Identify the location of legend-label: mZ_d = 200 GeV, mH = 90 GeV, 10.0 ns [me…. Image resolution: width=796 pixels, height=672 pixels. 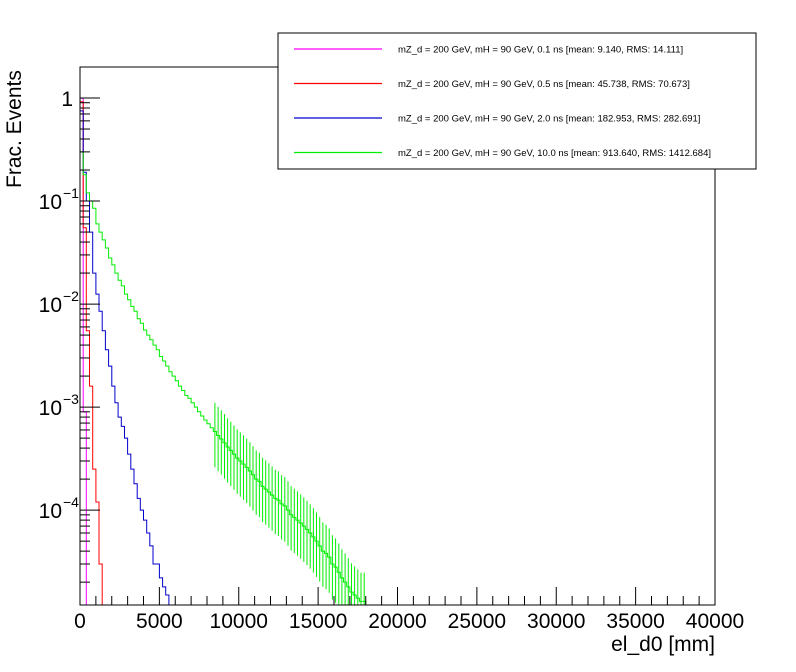
(554, 153).